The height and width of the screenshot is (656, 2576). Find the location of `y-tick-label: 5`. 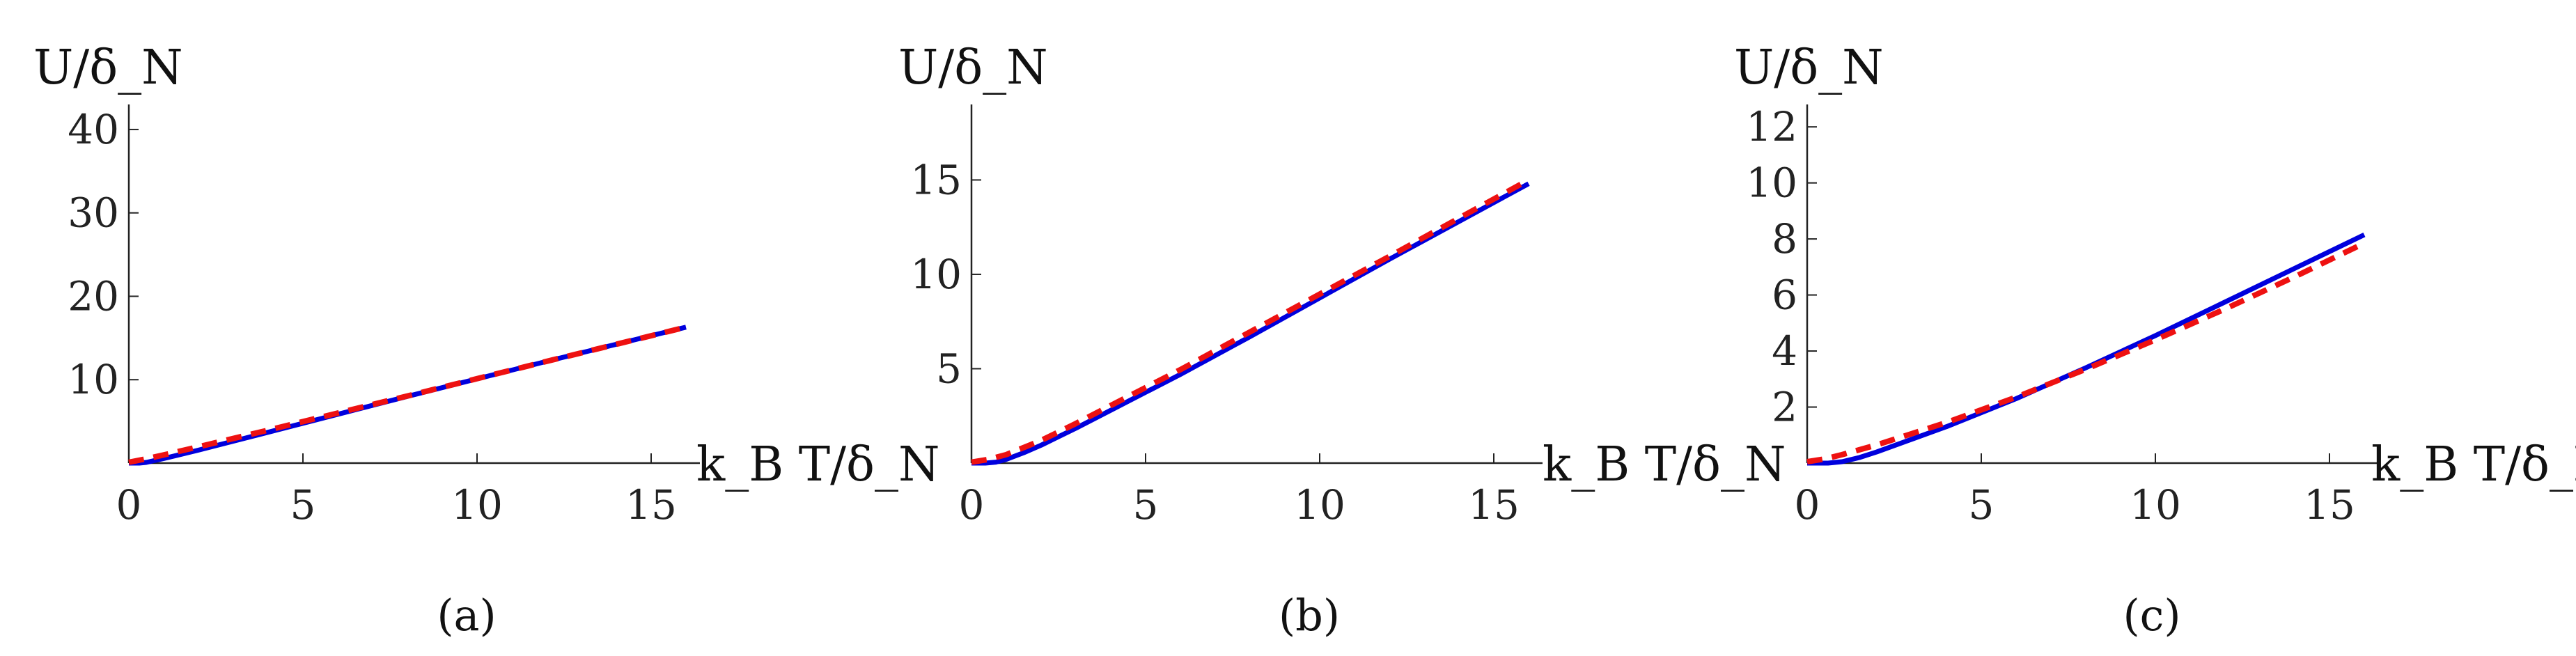

y-tick-label: 5 is located at coordinates (949, 368).